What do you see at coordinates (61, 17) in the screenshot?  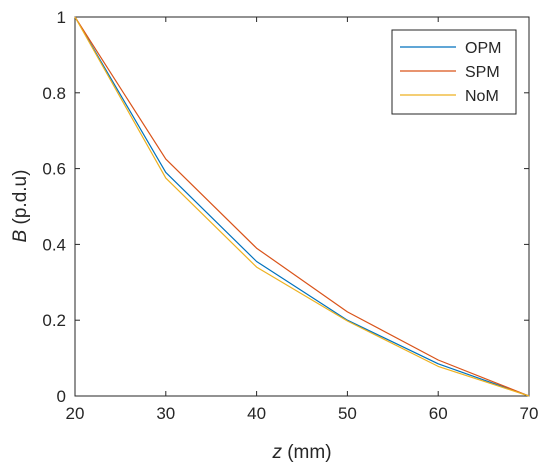 I see `y-tick-label: 1` at bounding box center [61, 17].